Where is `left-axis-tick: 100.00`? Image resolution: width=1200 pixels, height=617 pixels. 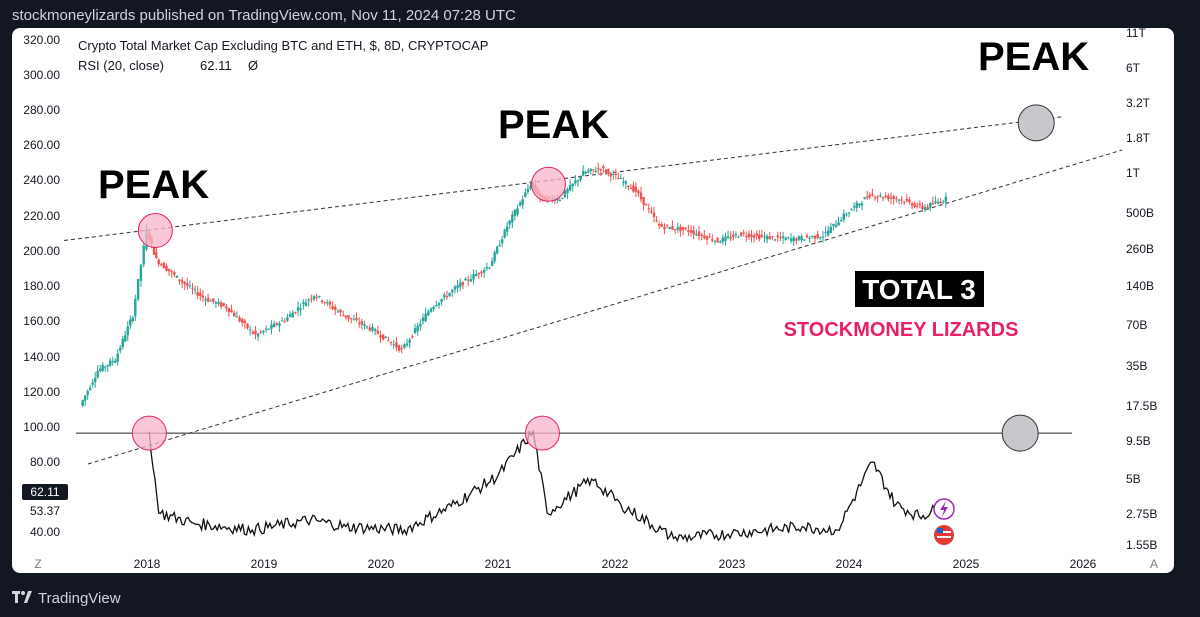 left-axis-tick: 100.00 is located at coordinates (41, 427).